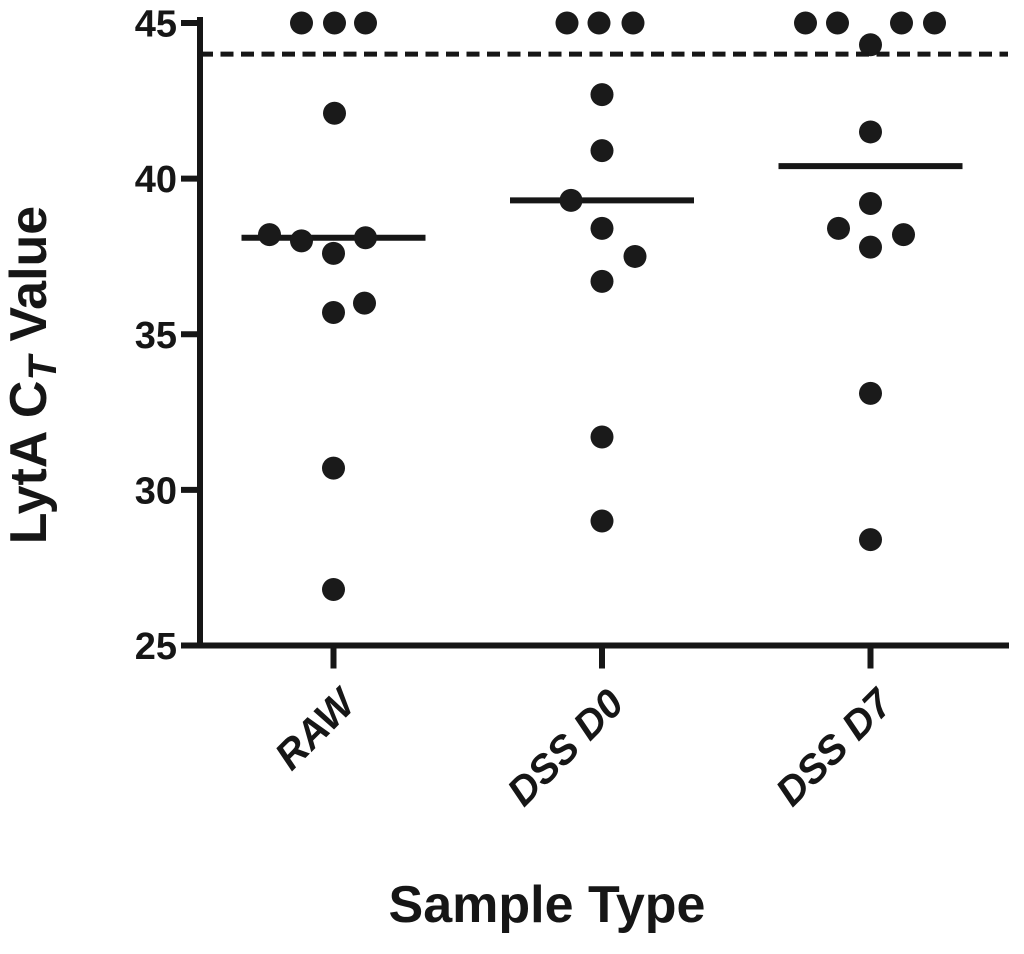 The width and height of the screenshot is (1024, 954). I want to click on y-axis-title: LytA CT Value, so click(32, 375).